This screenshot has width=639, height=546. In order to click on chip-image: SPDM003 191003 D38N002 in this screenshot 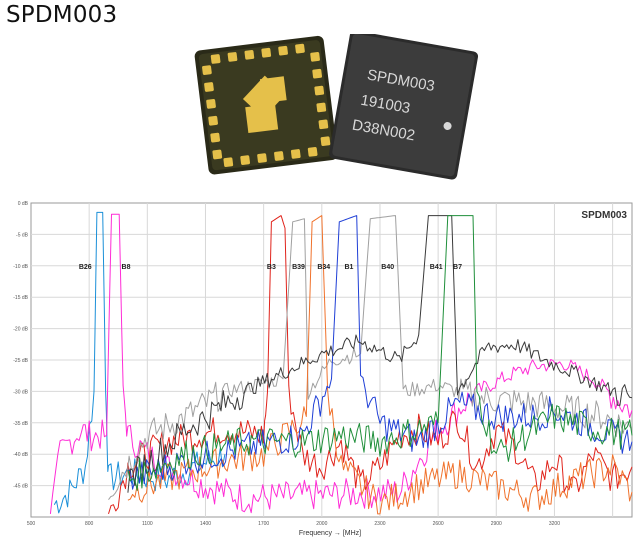, I will do `click(336, 105)`.